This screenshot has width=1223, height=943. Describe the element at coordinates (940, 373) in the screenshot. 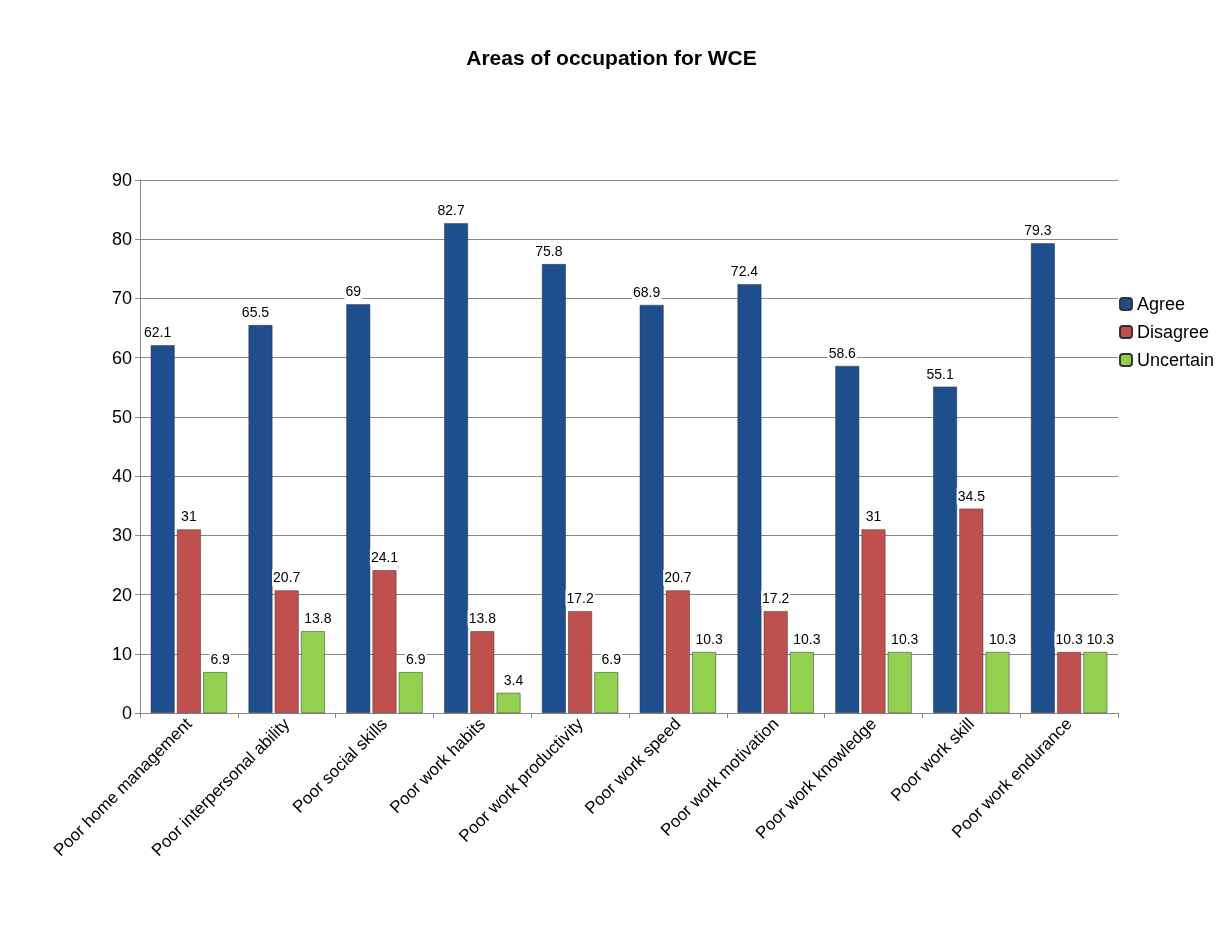

I see `data-label: 55.1` at that location.